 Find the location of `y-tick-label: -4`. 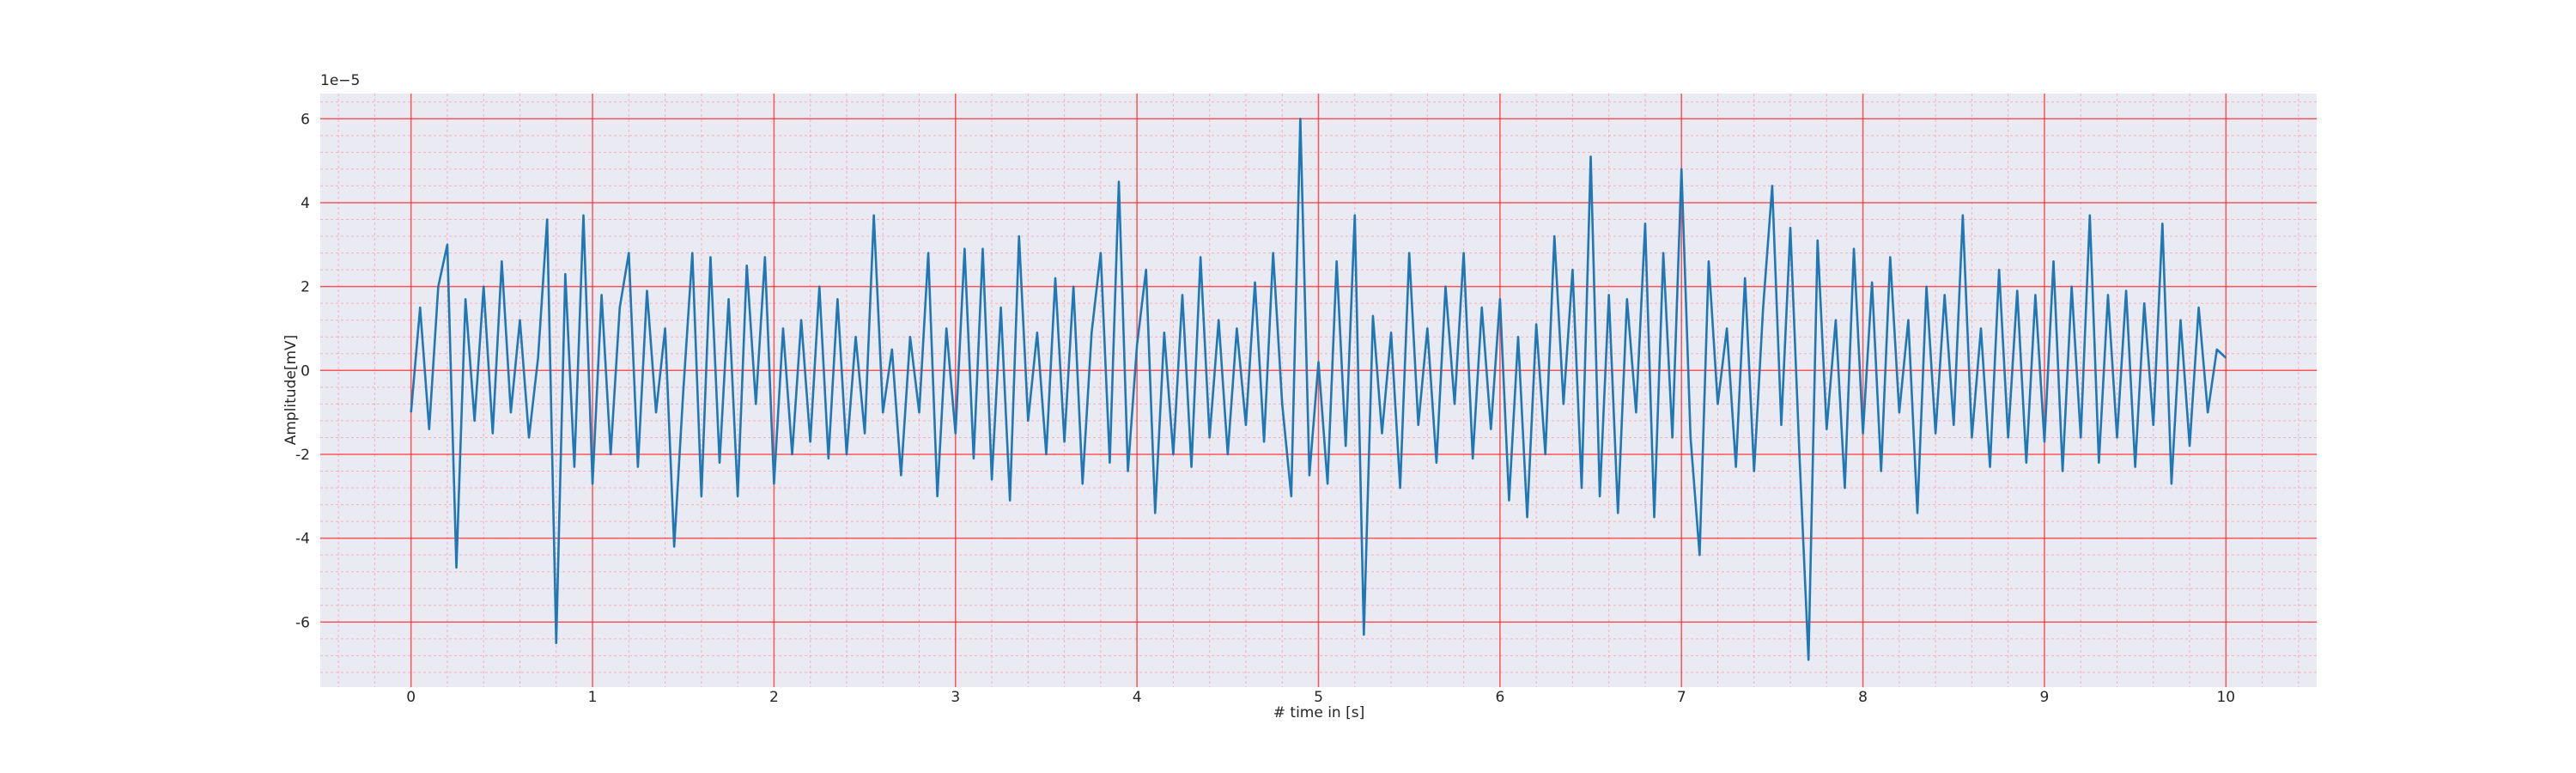

y-tick-label: -4 is located at coordinates (302, 539).